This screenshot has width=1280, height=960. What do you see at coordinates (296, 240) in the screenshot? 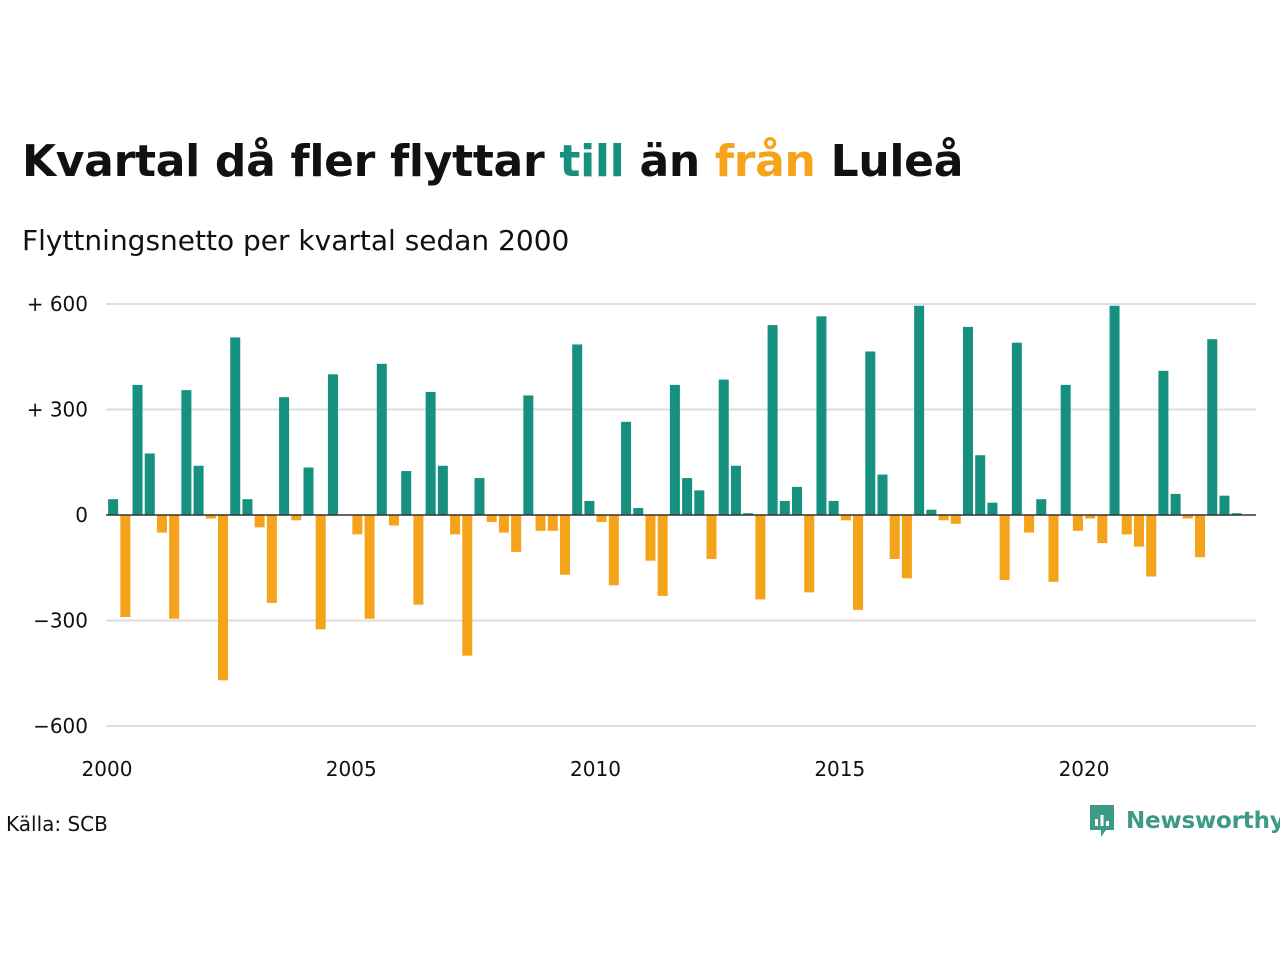
I see `chart-subtitle: Flyttningsnetto per kvartal sedan 2000` at bounding box center [296, 240].